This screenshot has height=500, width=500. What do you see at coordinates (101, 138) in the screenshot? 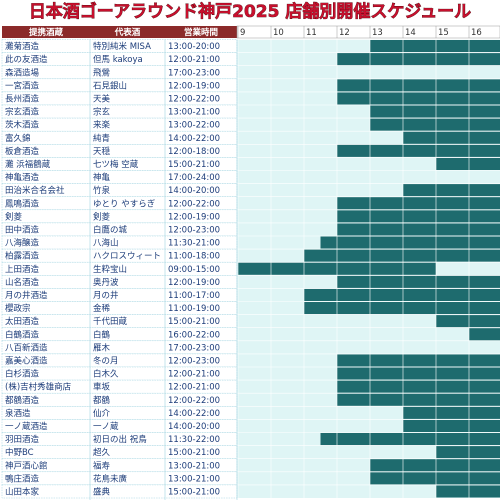
I see `cell: 純青` at bounding box center [101, 138].